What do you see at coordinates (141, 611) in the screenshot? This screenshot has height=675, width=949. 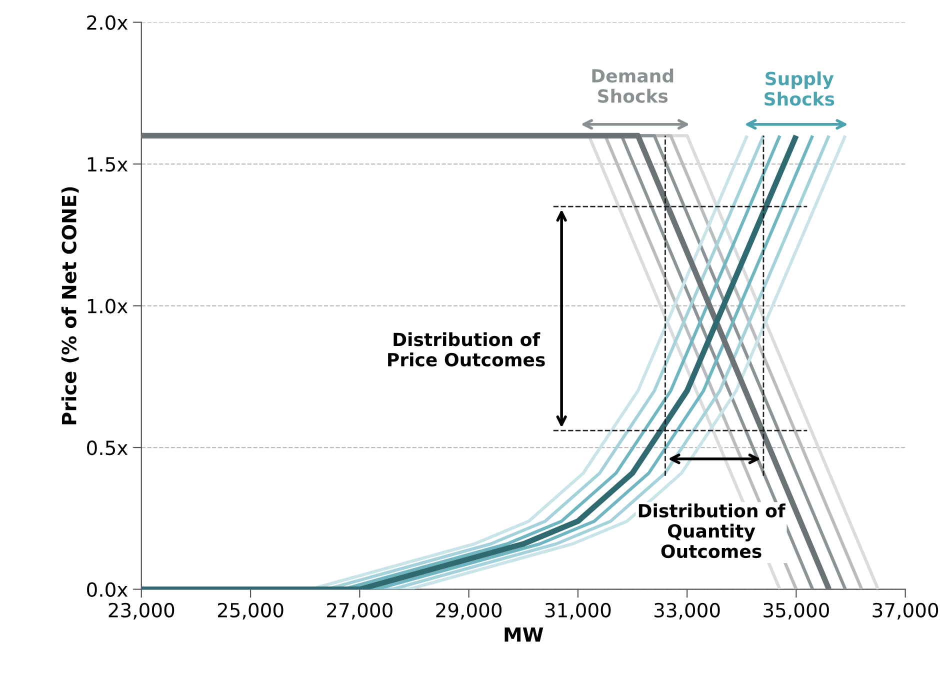 I see `x-tick-label: 23,000` at bounding box center [141, 611].